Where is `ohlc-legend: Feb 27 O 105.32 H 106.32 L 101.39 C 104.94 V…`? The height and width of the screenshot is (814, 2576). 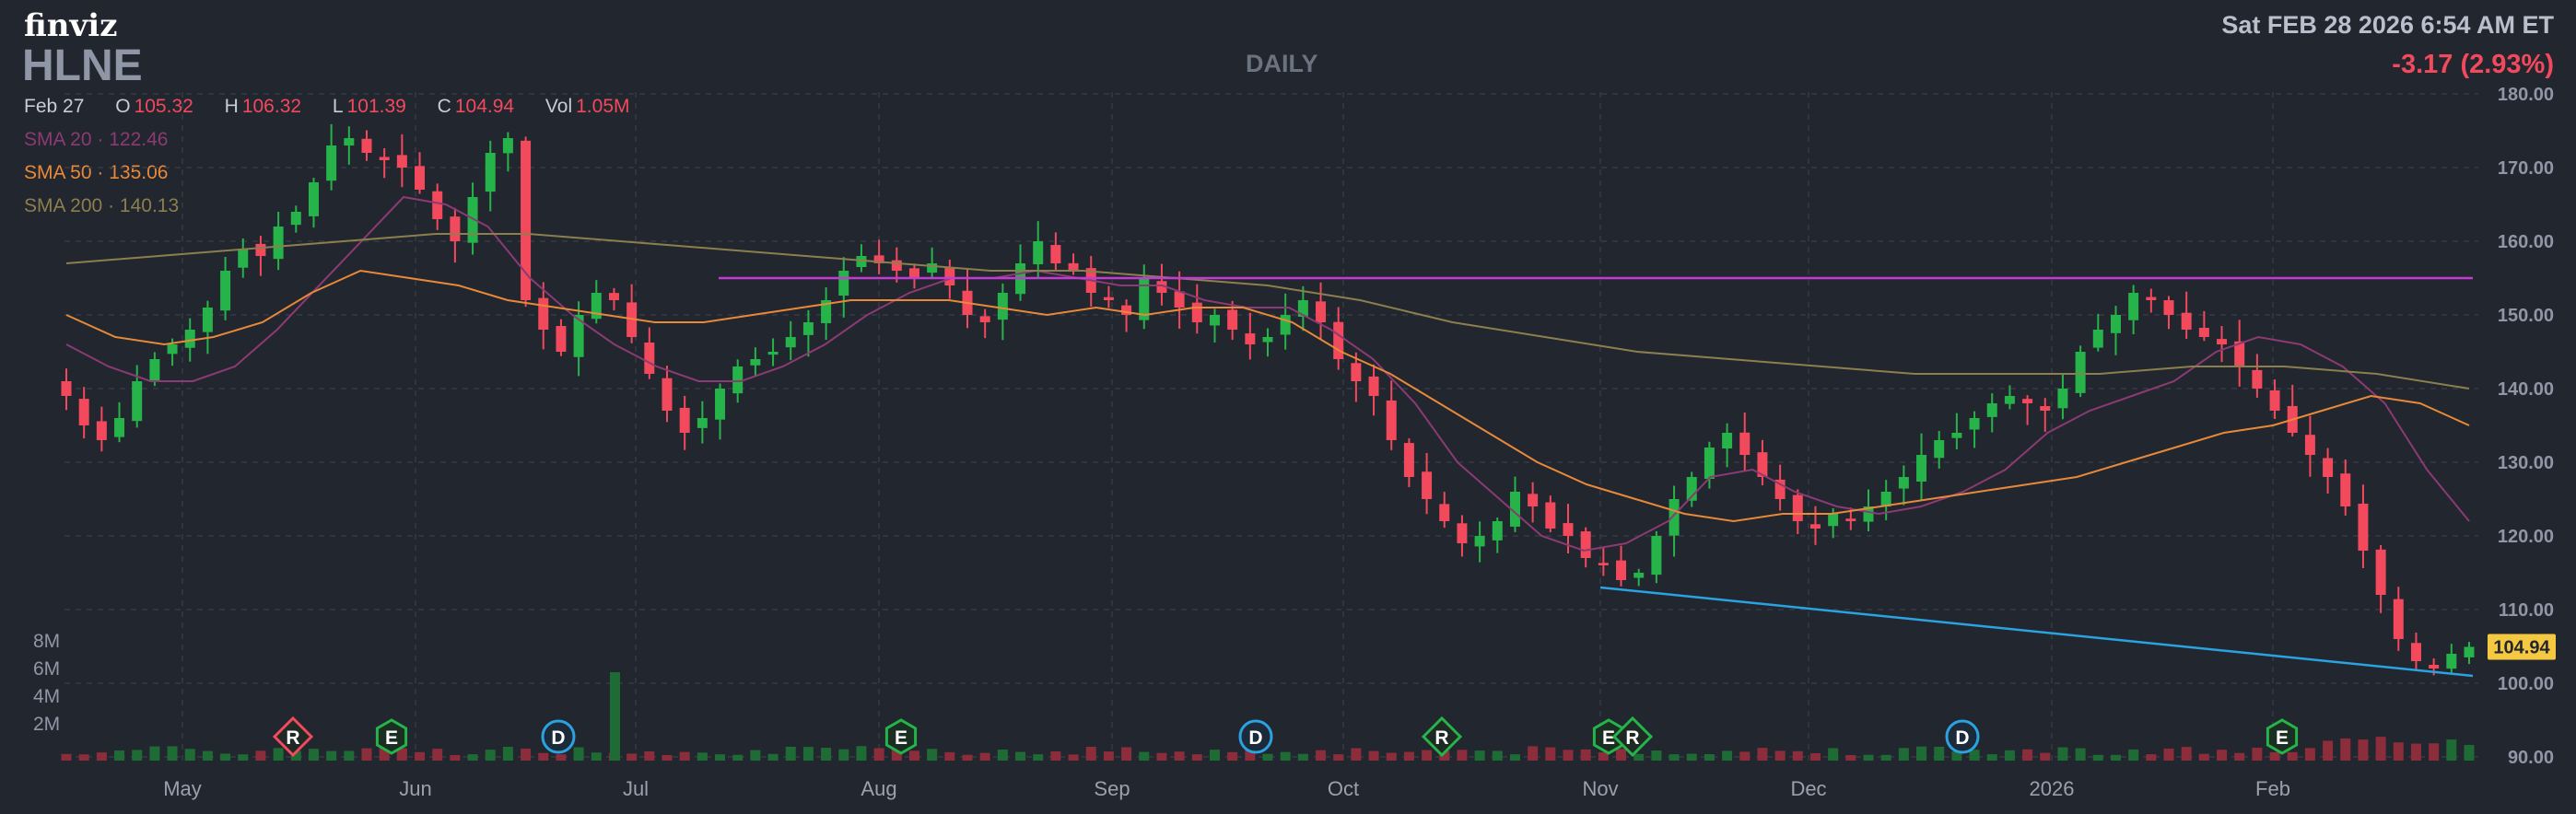 ohlc-legend: Feb 27 O 105.32 H 106.32 L 101.39 C 104.94 V… is located at coordinates (340, 107).